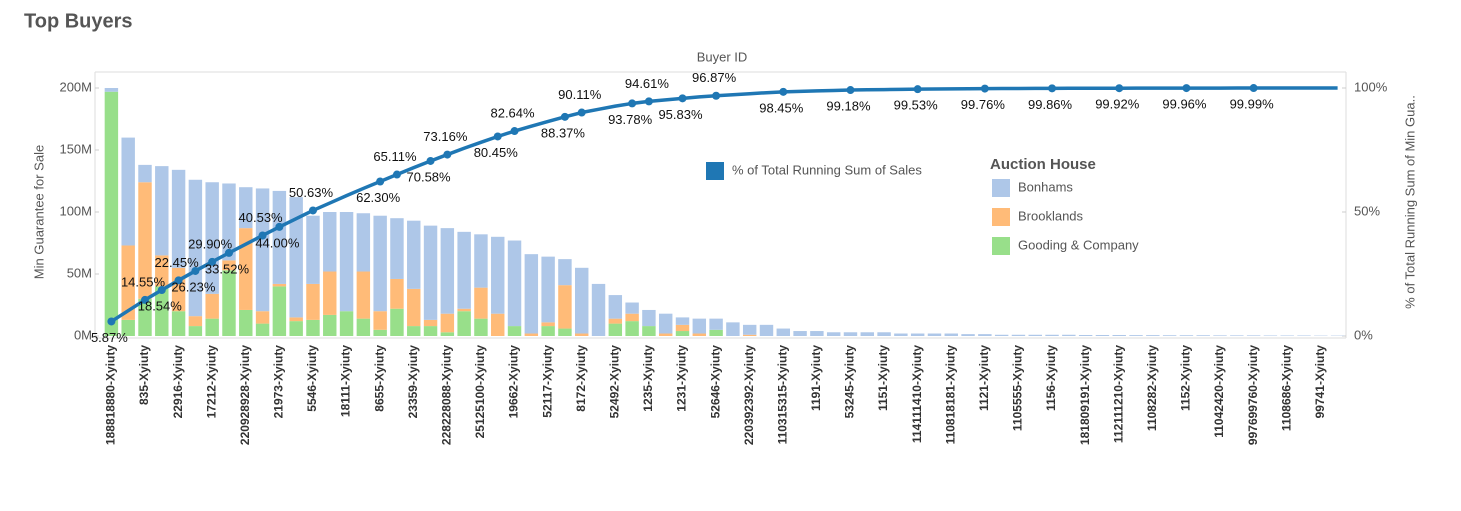  I want to click on y-tick-label: 100M, so click(75, 210).